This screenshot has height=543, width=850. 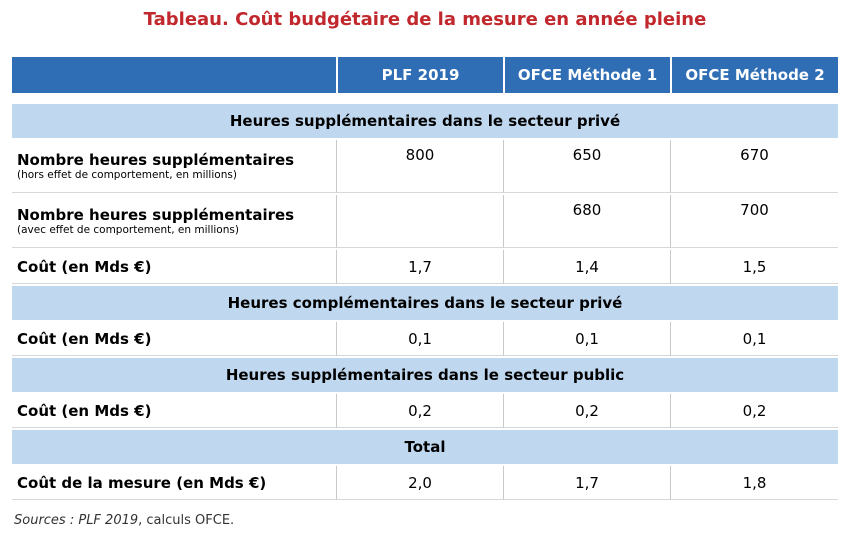 I want to click on value-cell: 800, so click(x=419, y=166).